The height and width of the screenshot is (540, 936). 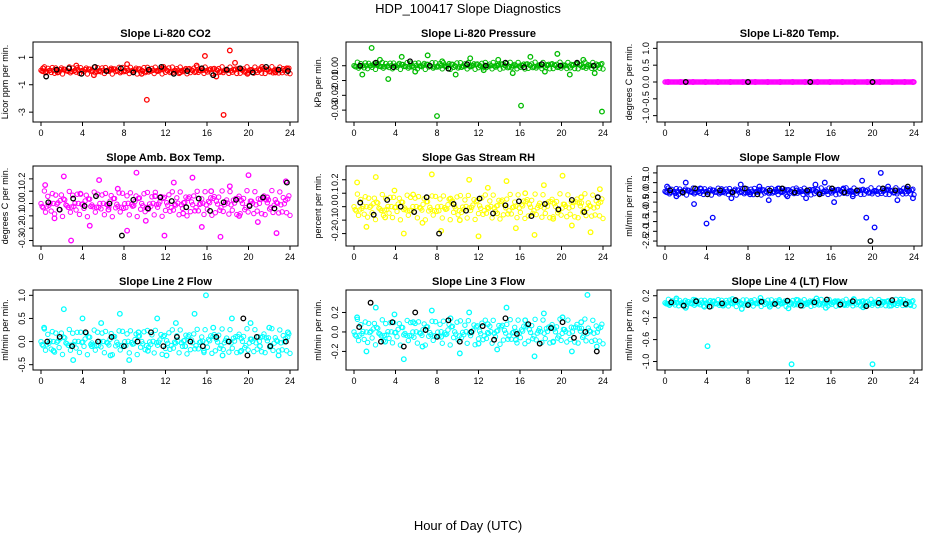 I want to click on y-tick-label: 0.2, so click(x=22, y=179).